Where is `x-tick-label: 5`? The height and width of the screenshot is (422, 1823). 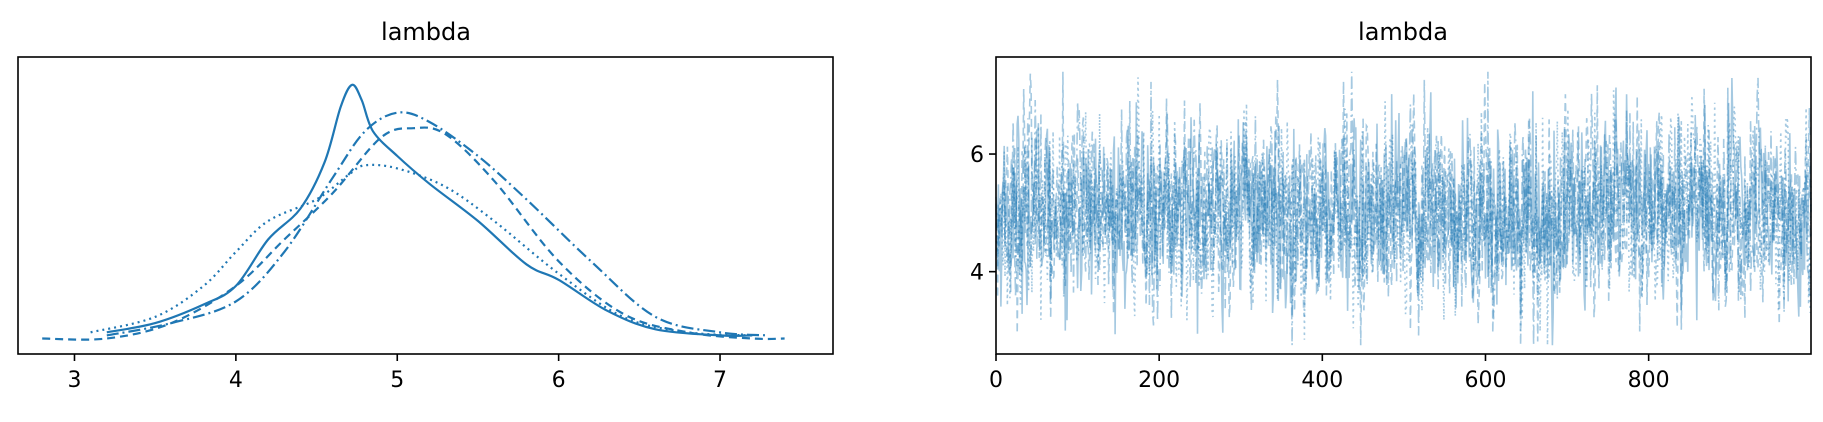
x-tick-label: 5 is located at coordinates (397, 380).